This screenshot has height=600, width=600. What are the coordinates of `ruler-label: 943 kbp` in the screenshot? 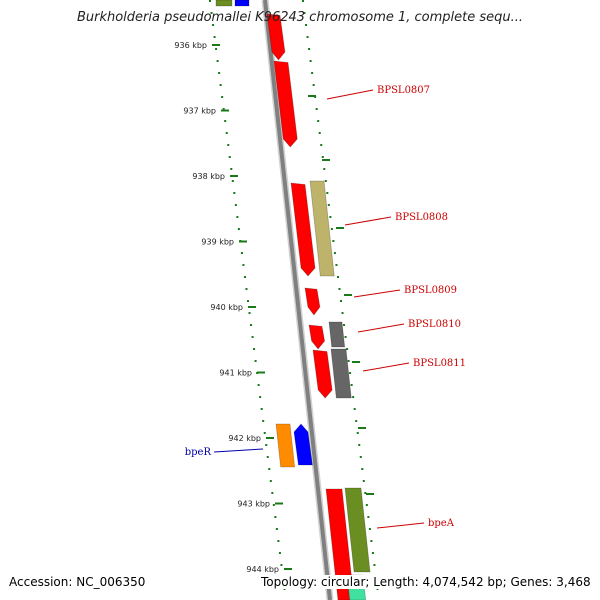 It's located at (253, 504).